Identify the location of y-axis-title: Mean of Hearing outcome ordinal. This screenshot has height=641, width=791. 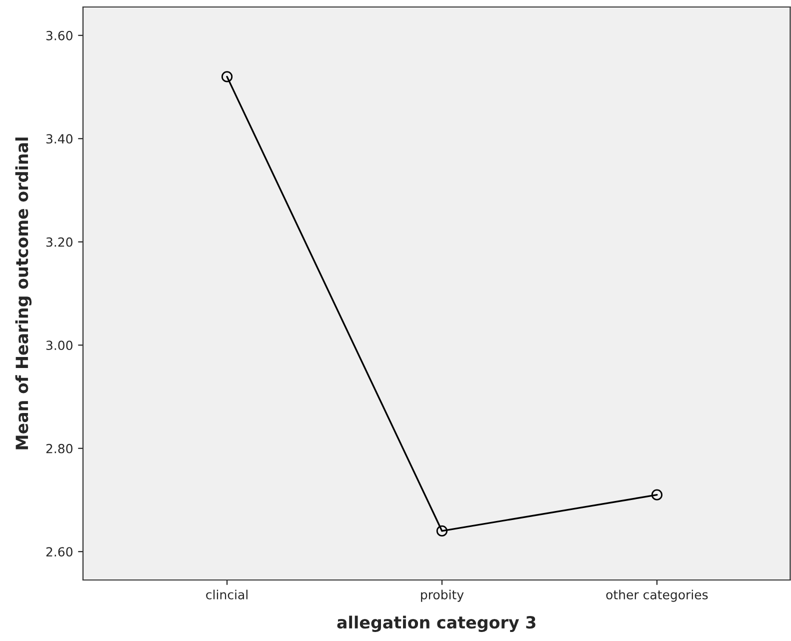
(23, 294).